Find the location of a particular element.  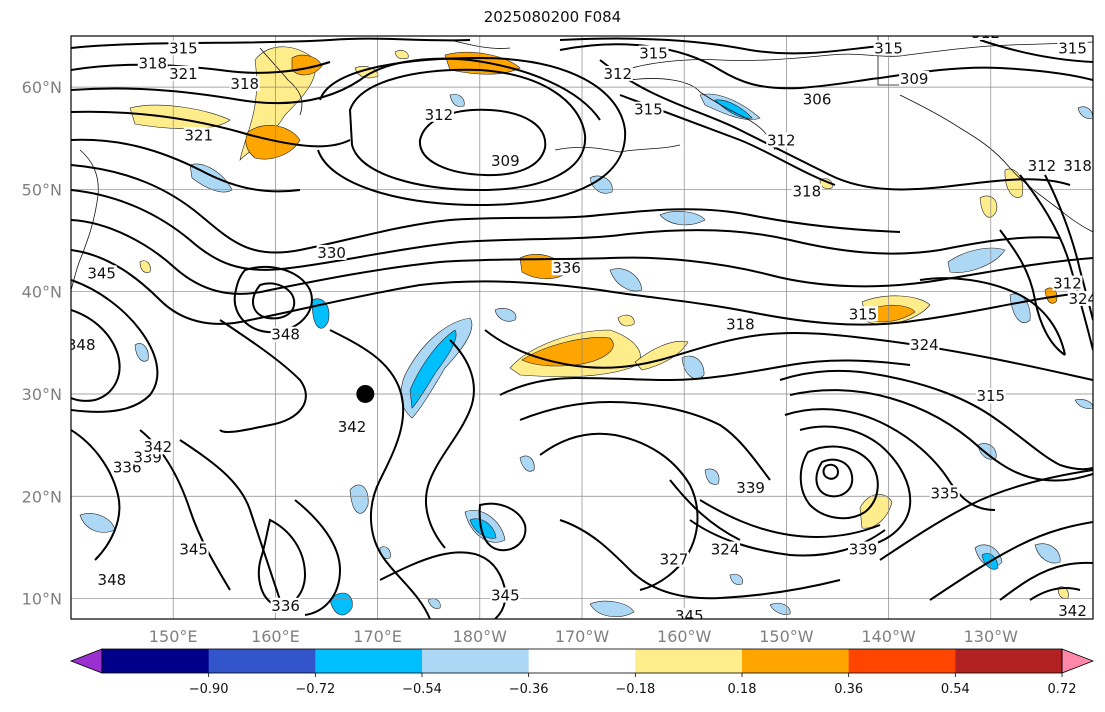

contour-label: 335 is located at coordinates (944, 493).